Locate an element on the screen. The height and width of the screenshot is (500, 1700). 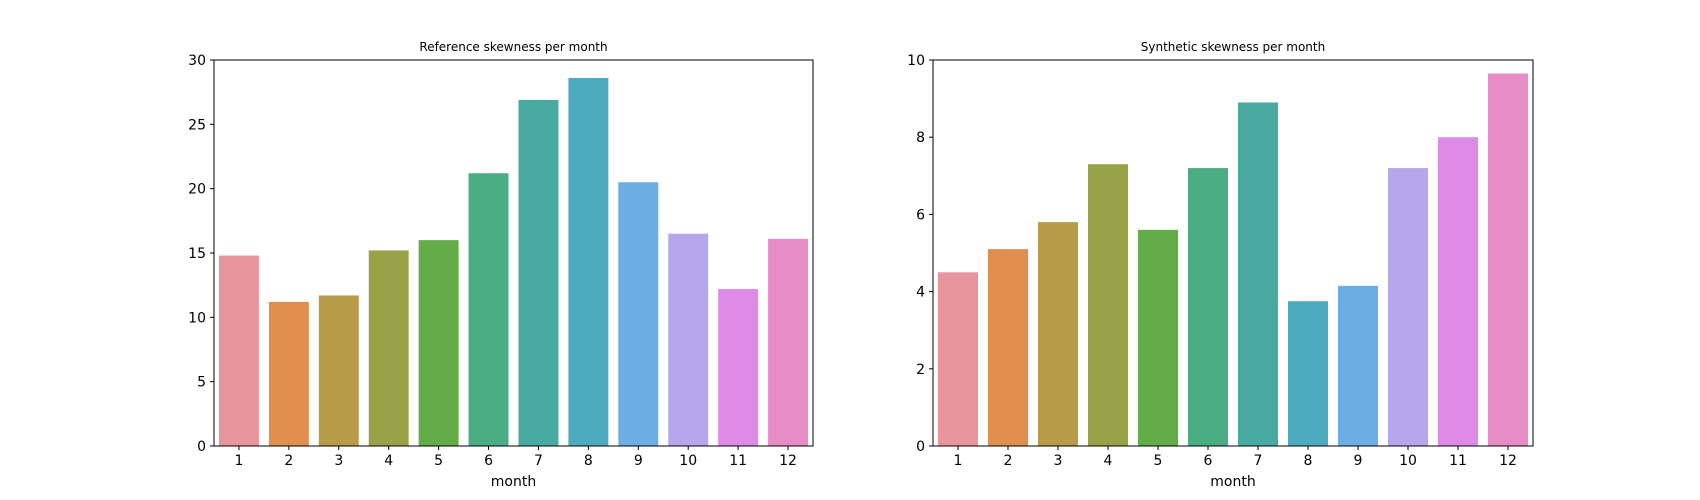
y-tick-label: 25 is located at coordinates (197, 125).